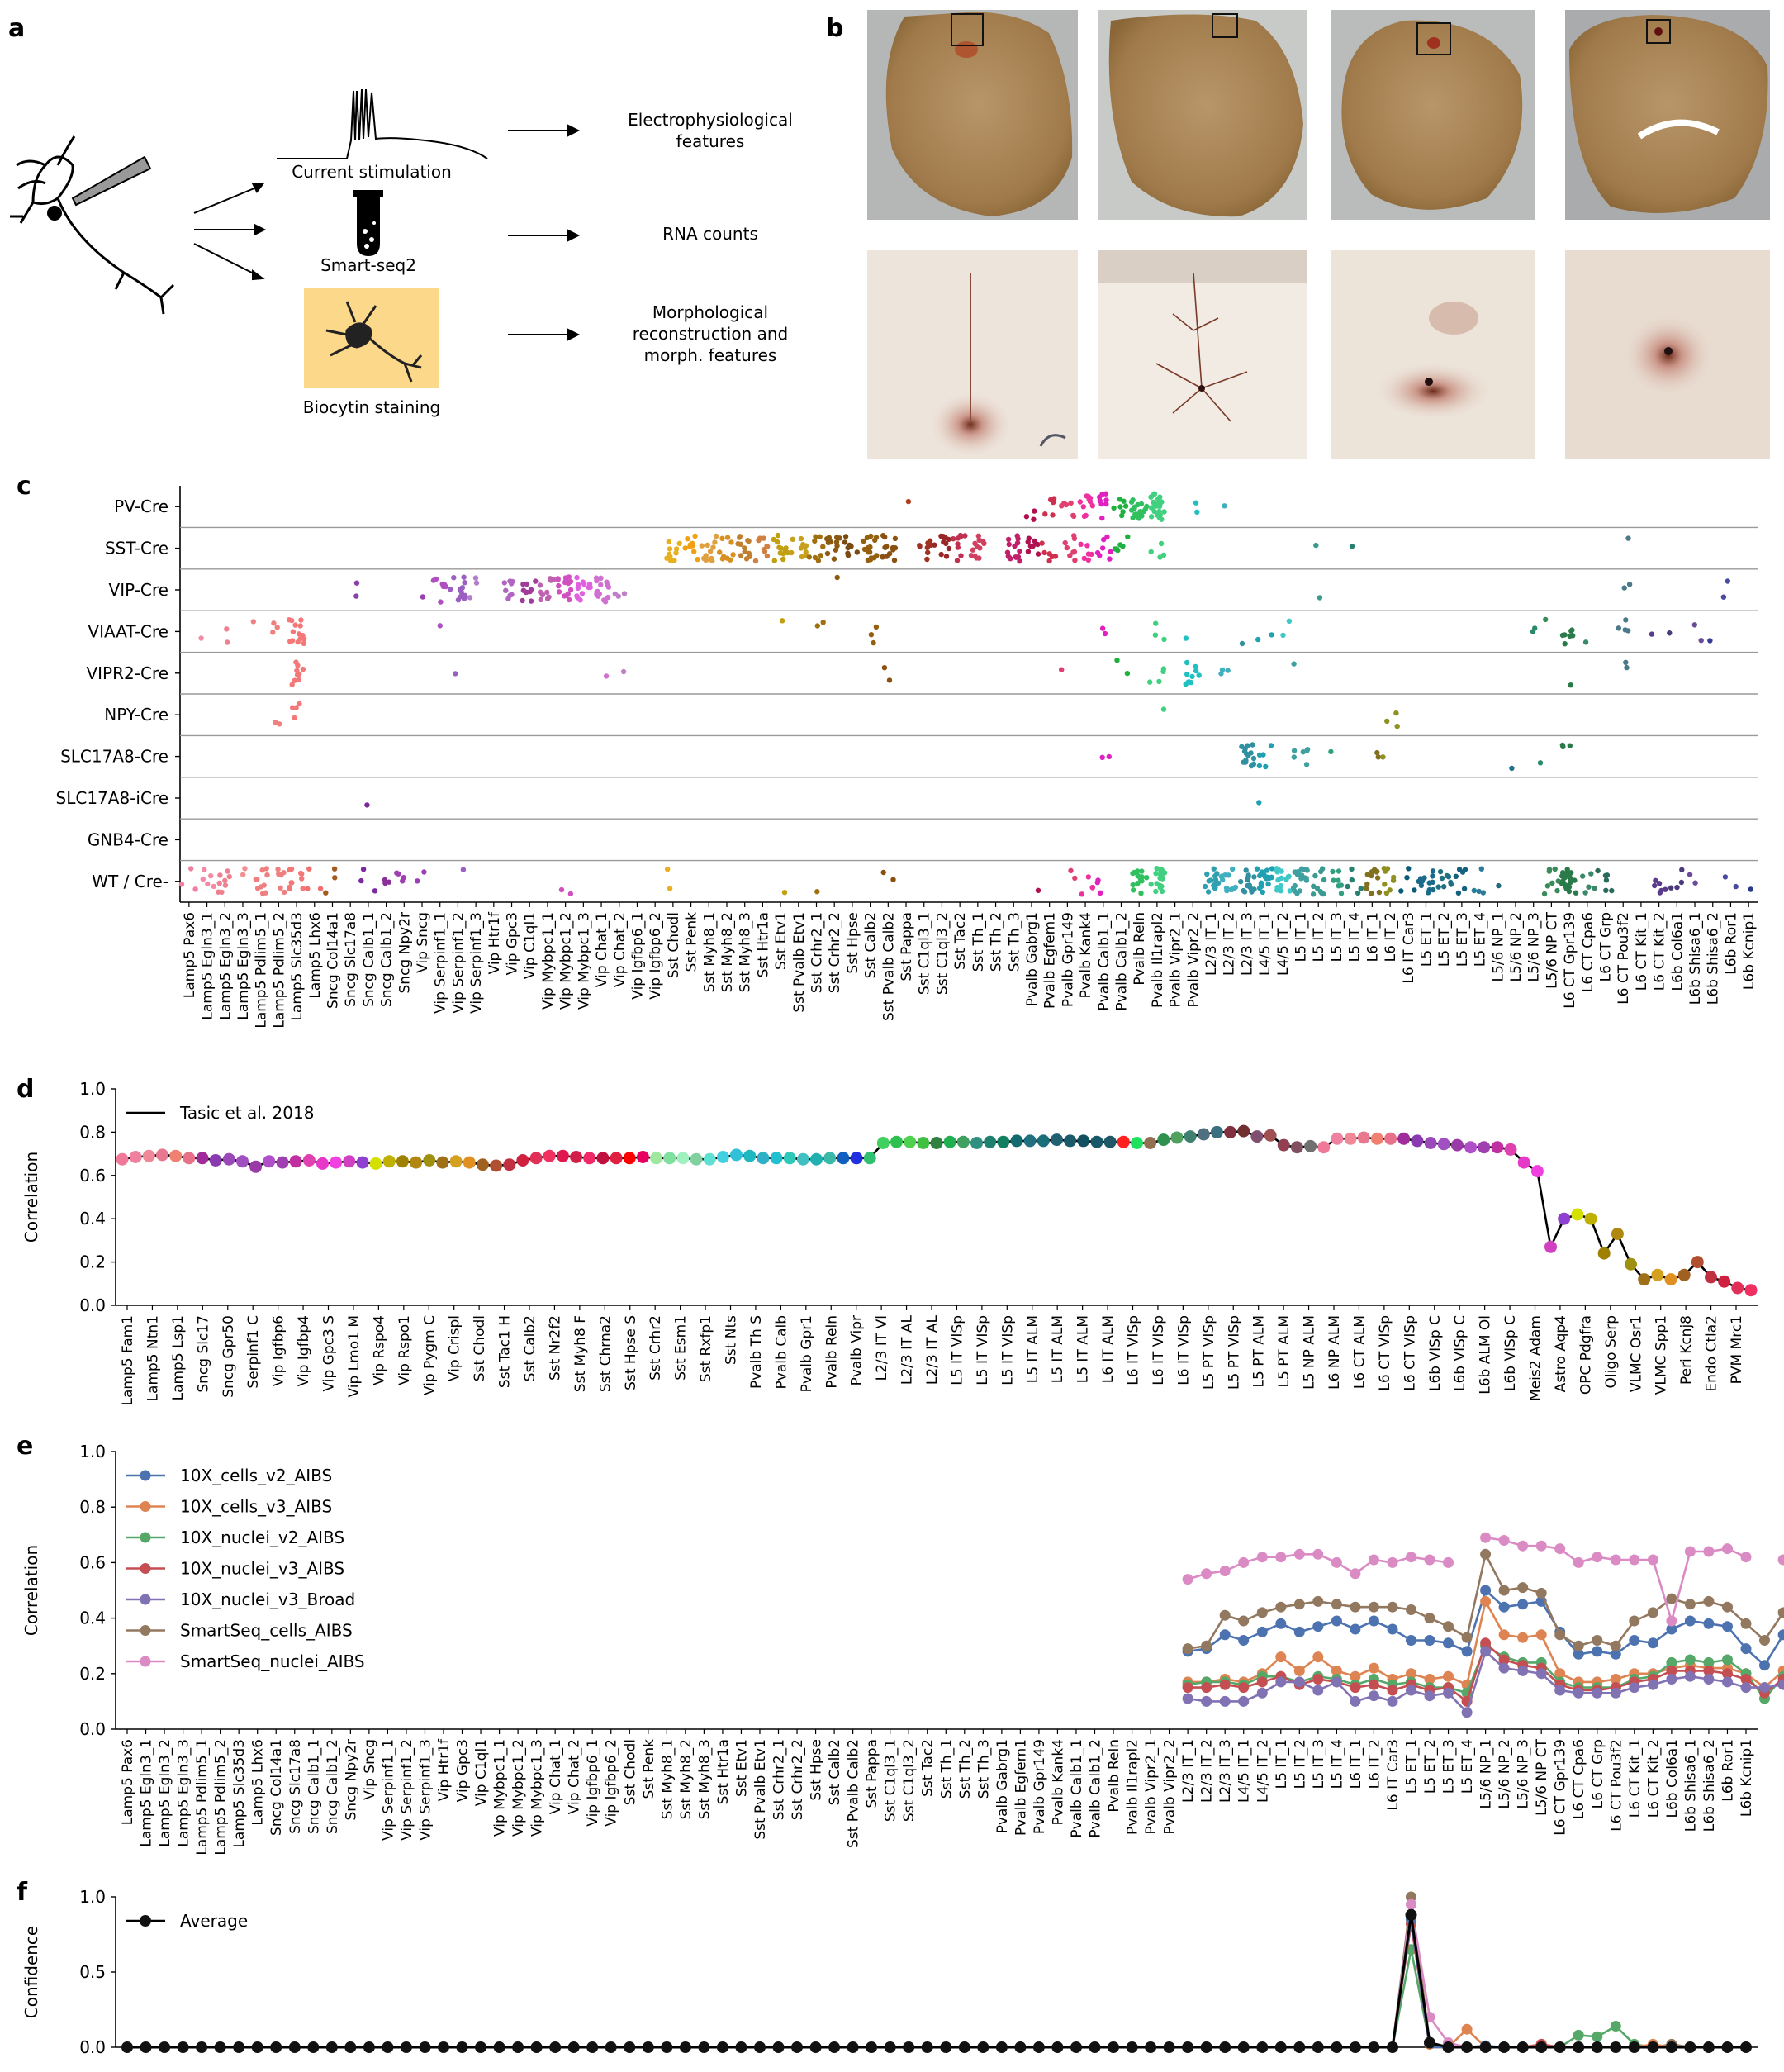  I want to click on e-legend-marker, so click(145, 1568).